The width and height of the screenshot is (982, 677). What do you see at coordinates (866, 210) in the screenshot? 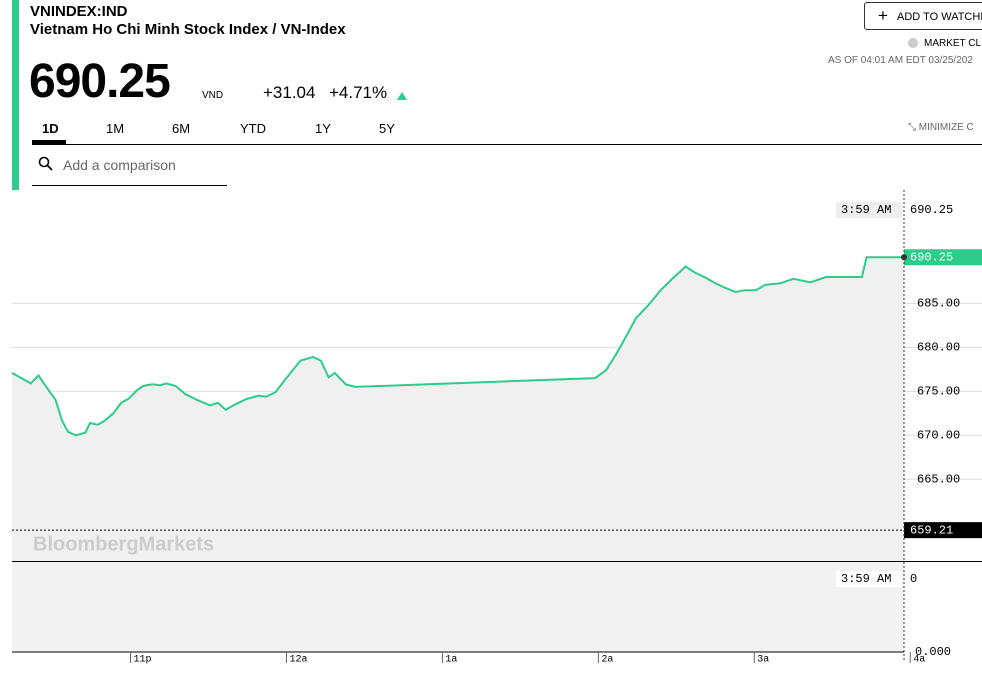
I see `crosshair-time: 3:59 AM` at bounding box center [866, 210].